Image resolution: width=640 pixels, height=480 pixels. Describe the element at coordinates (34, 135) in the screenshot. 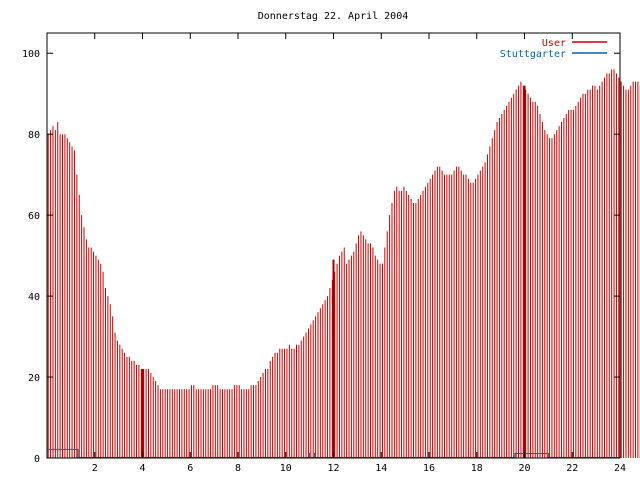

I see `y-tick-label: 80` at that location.